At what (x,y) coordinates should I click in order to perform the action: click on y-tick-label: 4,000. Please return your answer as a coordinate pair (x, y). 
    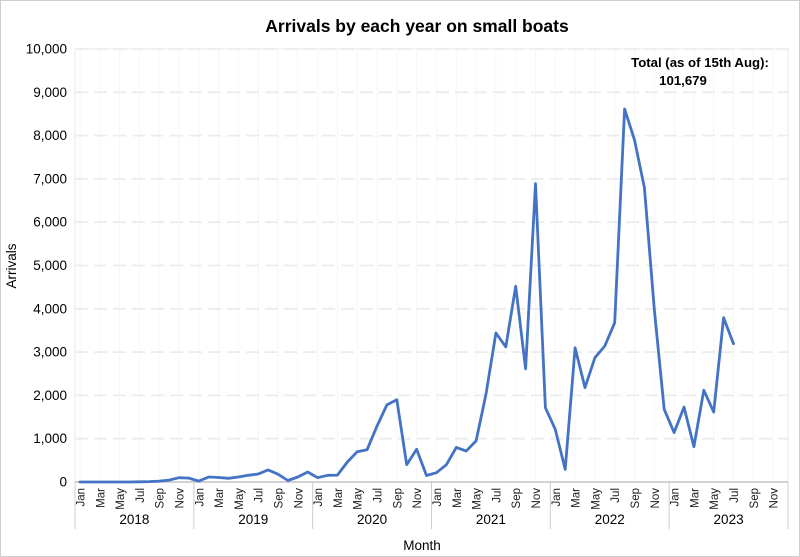
    Looking at the image, I should click on (50, 308).